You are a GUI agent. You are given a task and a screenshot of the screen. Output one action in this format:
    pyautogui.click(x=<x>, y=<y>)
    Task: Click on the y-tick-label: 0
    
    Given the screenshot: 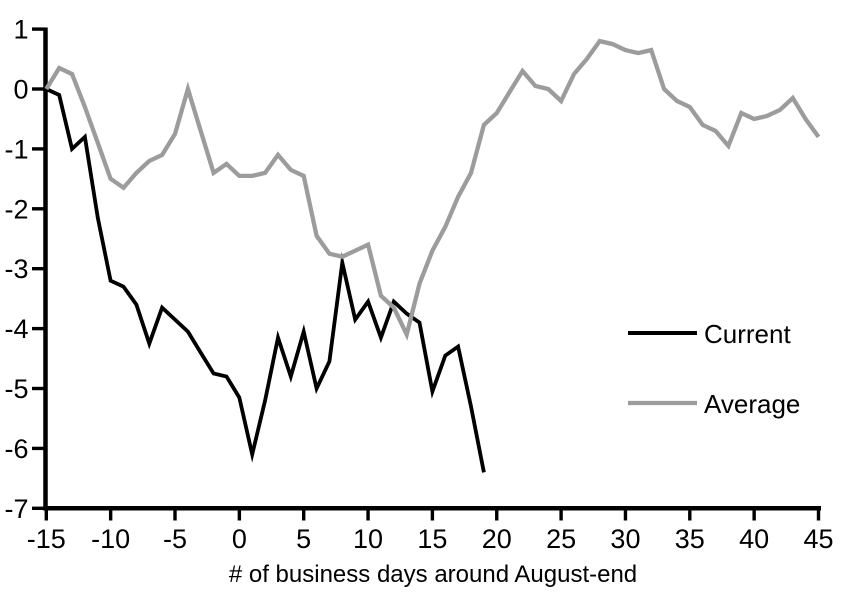 What is the action you would take?
    pyautogui.click(x=20, y=90)
    